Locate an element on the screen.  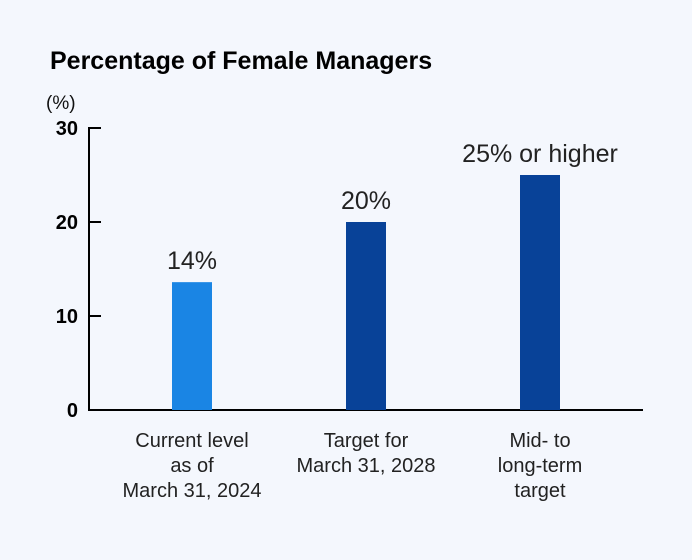
y-tick-label: 10 is located at coordinates (67, 317).